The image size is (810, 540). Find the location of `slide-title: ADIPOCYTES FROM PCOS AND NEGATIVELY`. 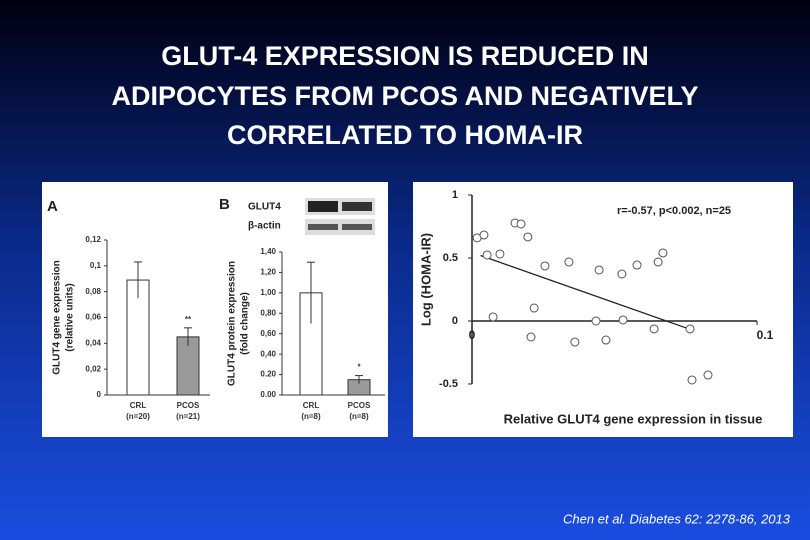

slide-title: ADIPOCYTES FROM PCOS AND NEGATIVELY is located at coordinates (404, 96).